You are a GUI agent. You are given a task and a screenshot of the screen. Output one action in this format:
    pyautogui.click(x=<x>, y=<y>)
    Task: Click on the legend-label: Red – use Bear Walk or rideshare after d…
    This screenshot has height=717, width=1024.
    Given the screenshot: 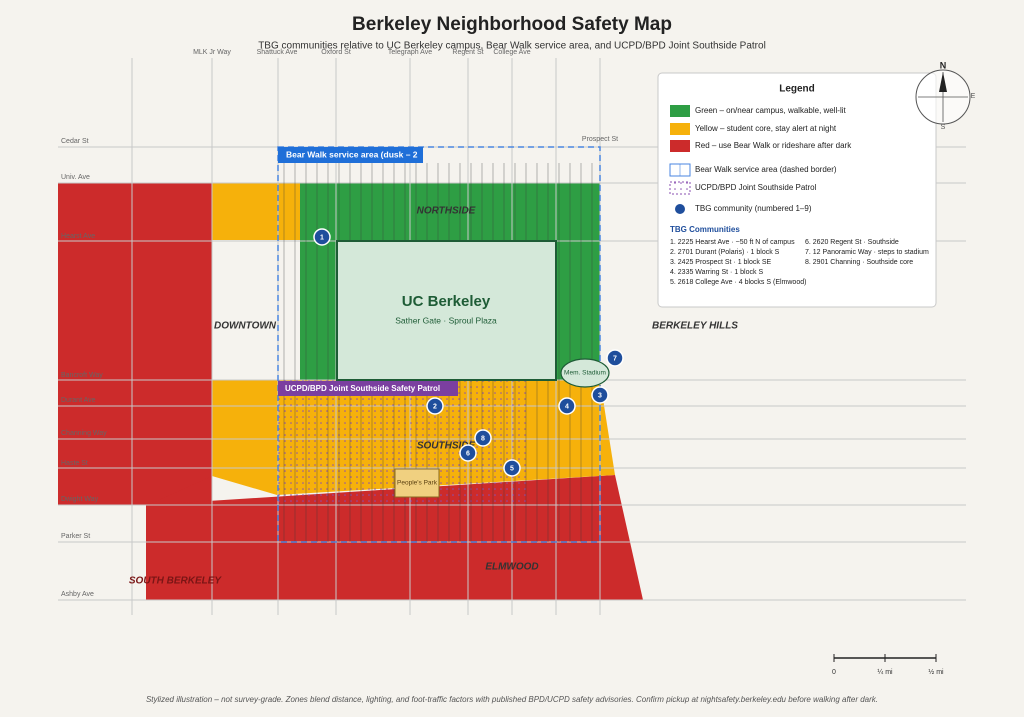 What is the action you would take?
    pyautogui.click(x=773, y=145)
    